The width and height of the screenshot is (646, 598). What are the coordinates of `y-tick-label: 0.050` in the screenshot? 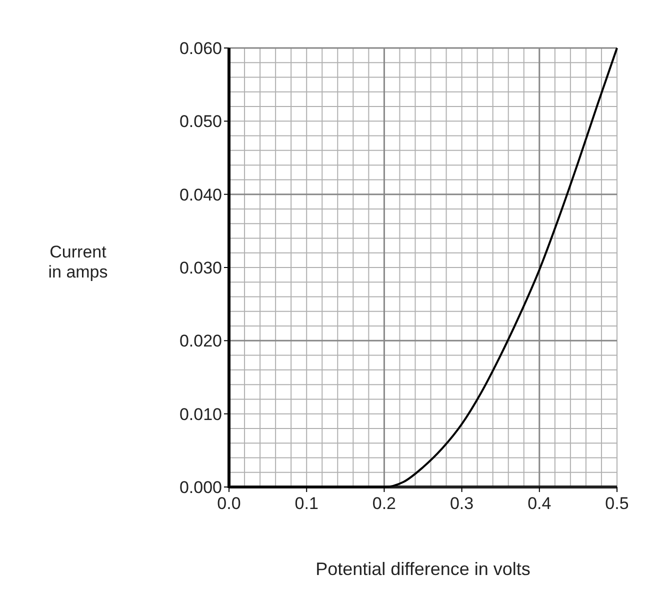 It's located at (200, 122).